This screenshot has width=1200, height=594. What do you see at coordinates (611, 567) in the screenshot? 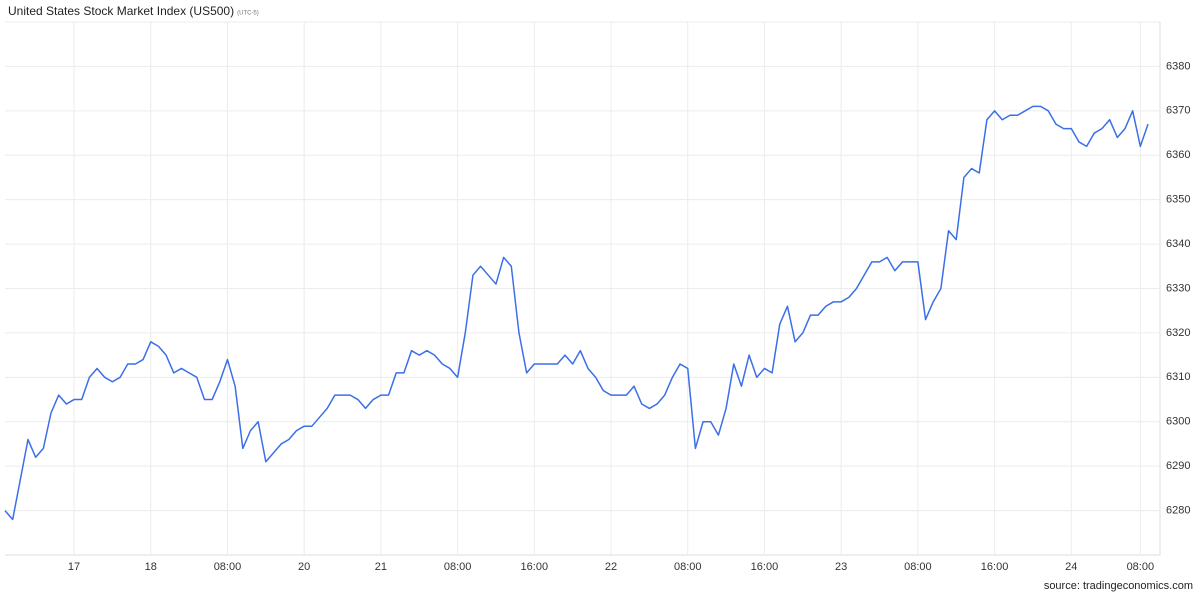
I see `x-tick-label: 22` at bounding box center [611, 567].